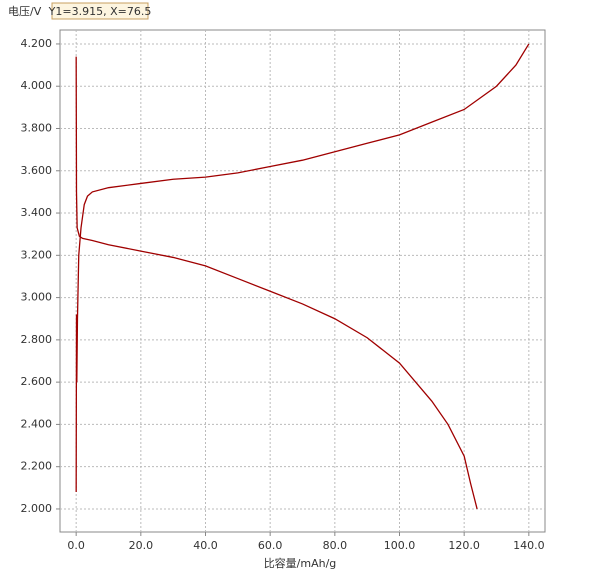 The height and width of the screenshot is (579, 600). I want to click on y-tick-label: 2.400, so click(37, 423).